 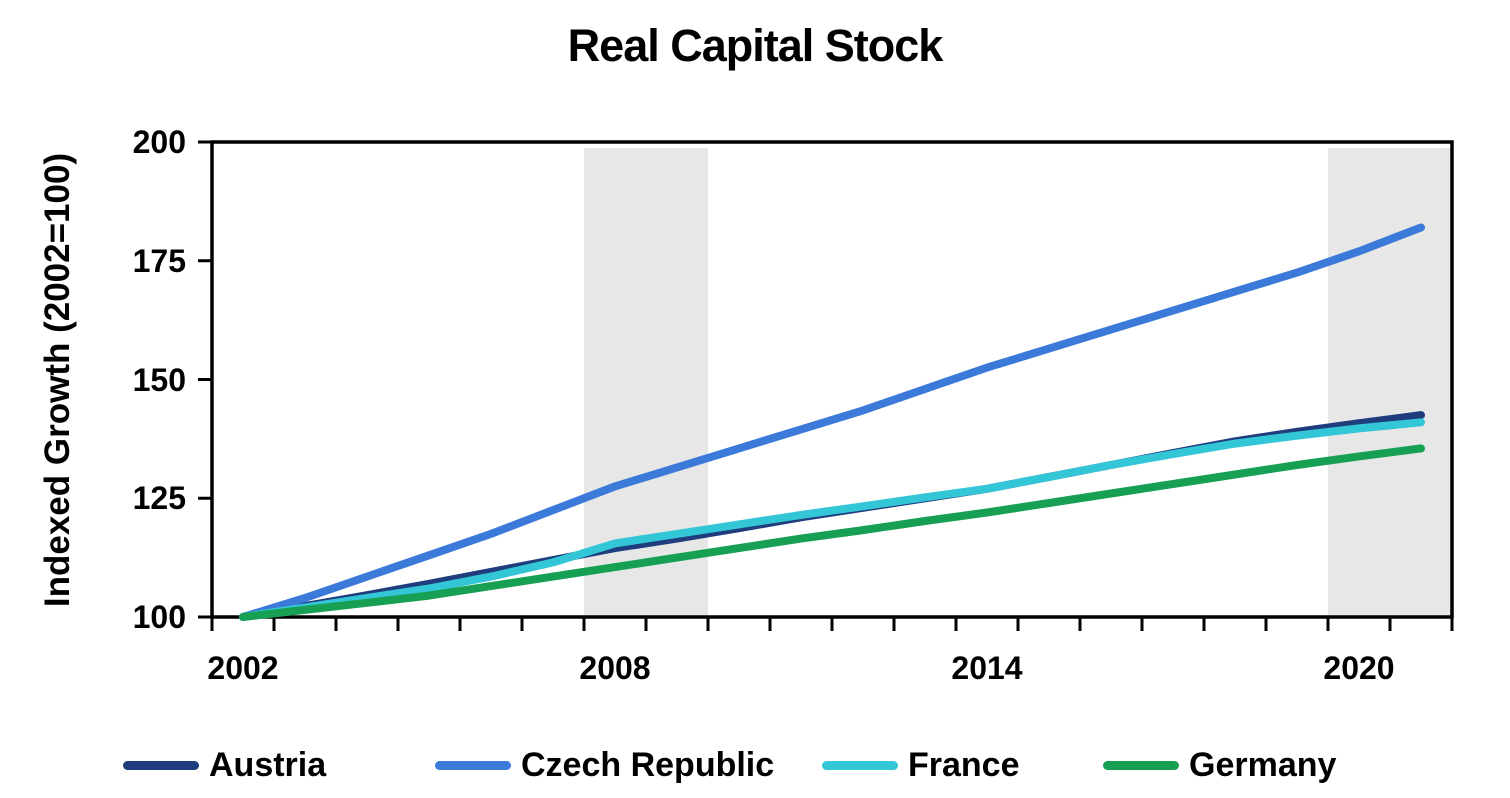 I want to click on x-tick-label-2014: 2014, so click(x=987, y=668).